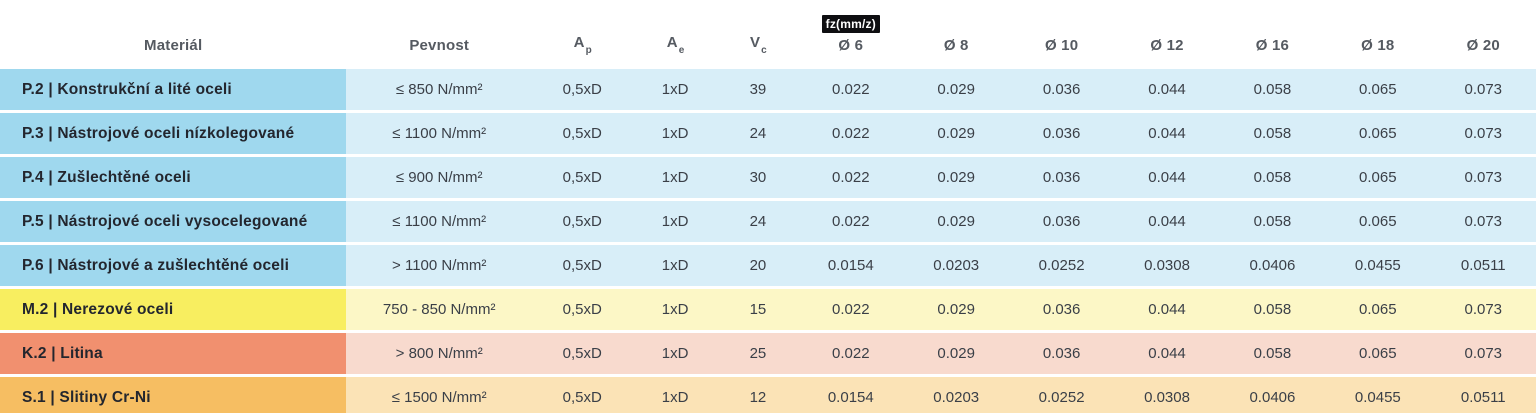 This screenshot has height=413, width=1536. I want to click on pevnost-cell: ≤ 850 N/mm², so click(439, 89).